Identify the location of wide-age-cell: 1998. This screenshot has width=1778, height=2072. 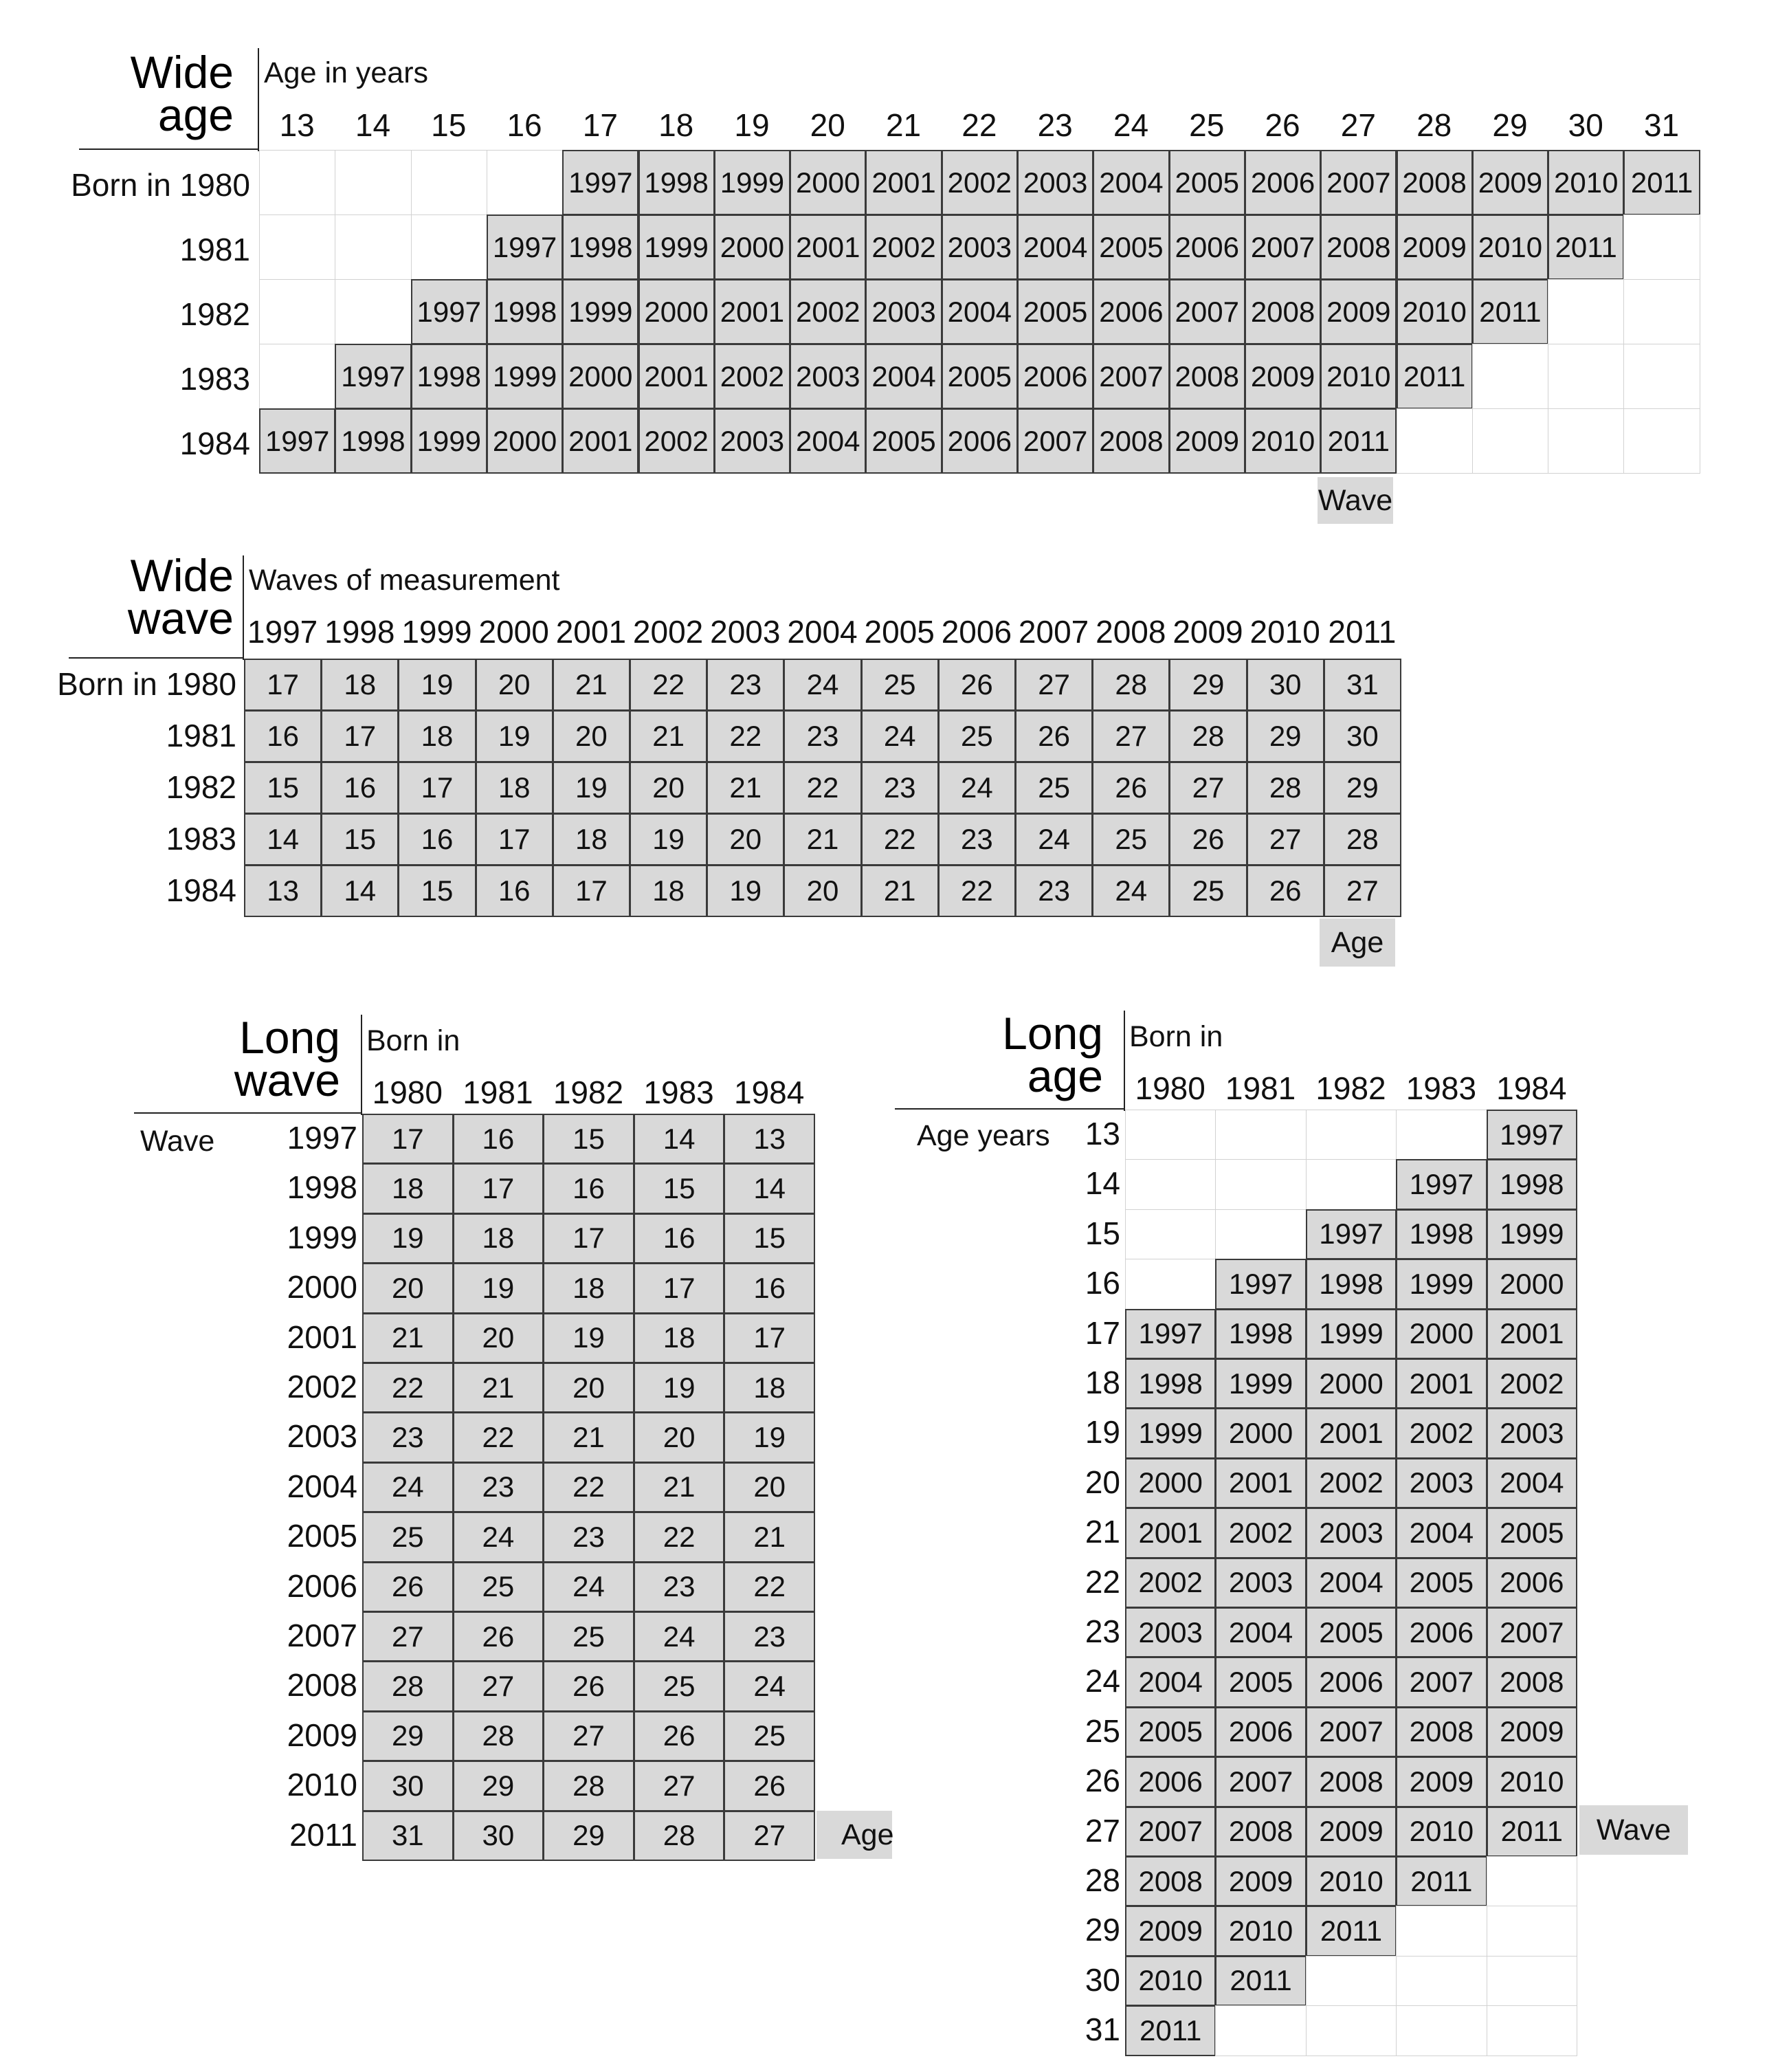
(676, 183).